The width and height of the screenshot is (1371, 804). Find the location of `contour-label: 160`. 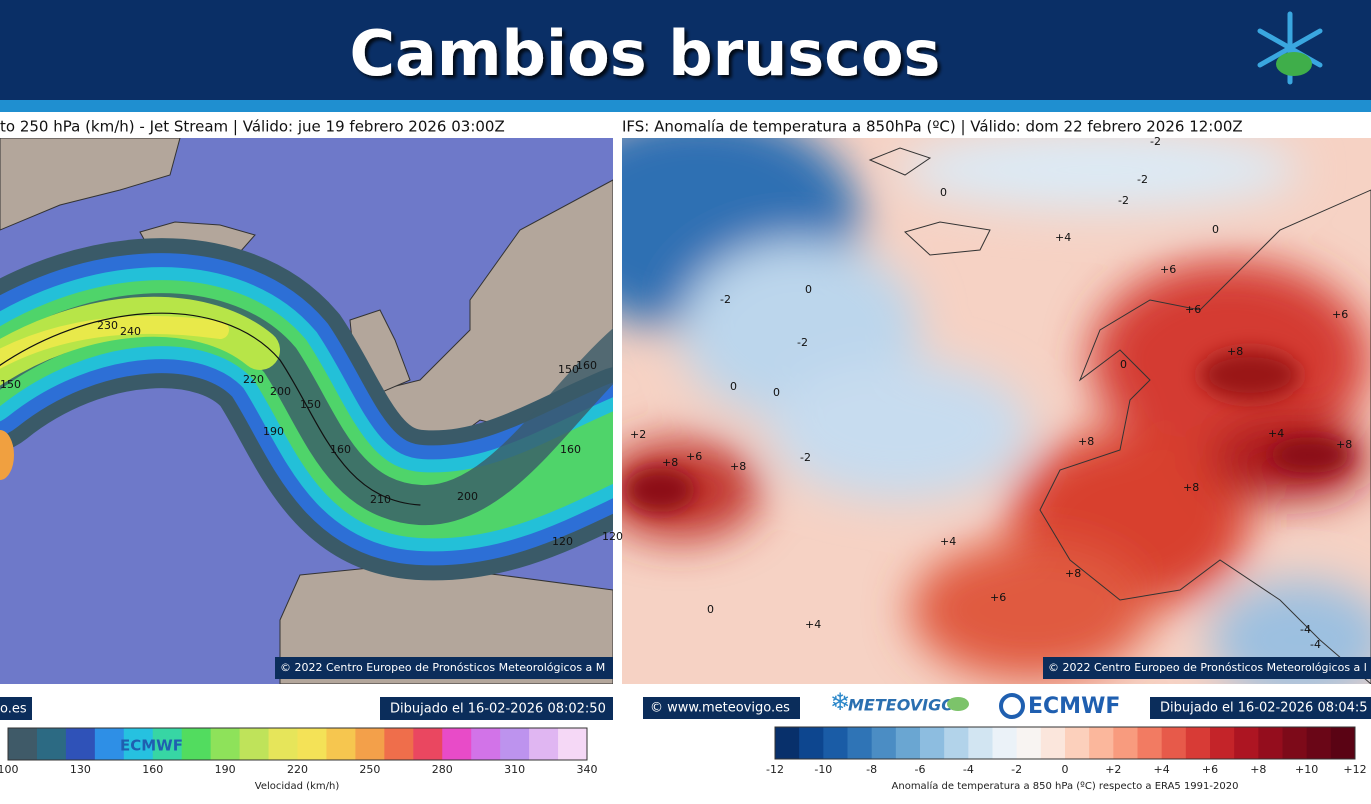

contour-label: 160 is located at coordinates (340, 449).